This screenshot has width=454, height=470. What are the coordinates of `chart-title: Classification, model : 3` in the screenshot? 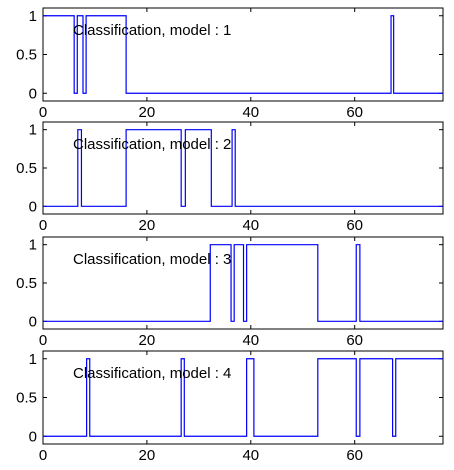 It's located at (152, 259).